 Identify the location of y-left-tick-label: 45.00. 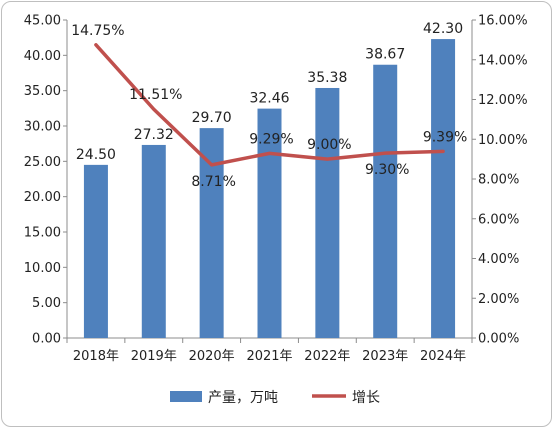
(42, 21).